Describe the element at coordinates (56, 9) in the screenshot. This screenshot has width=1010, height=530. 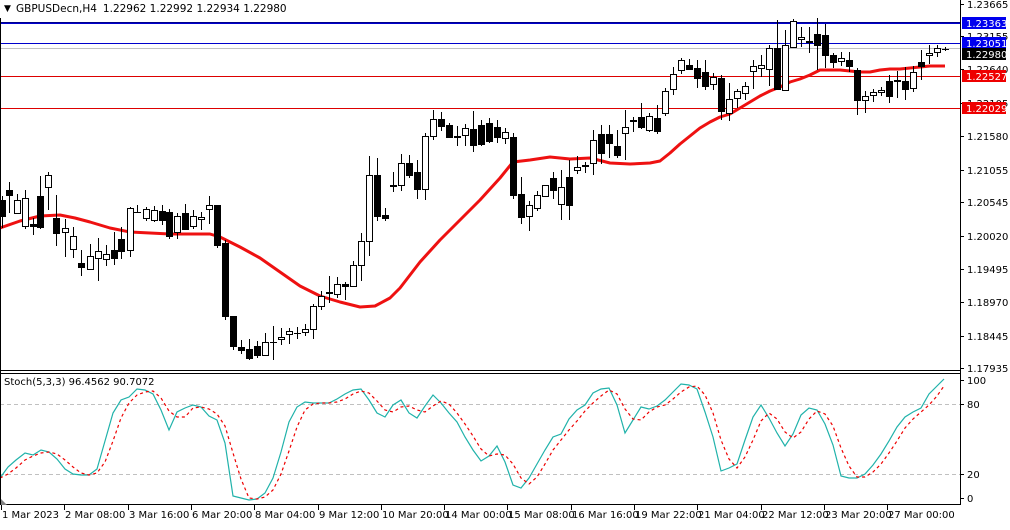
I see `symbol-label: GBPUSDecn,H4` at that location.